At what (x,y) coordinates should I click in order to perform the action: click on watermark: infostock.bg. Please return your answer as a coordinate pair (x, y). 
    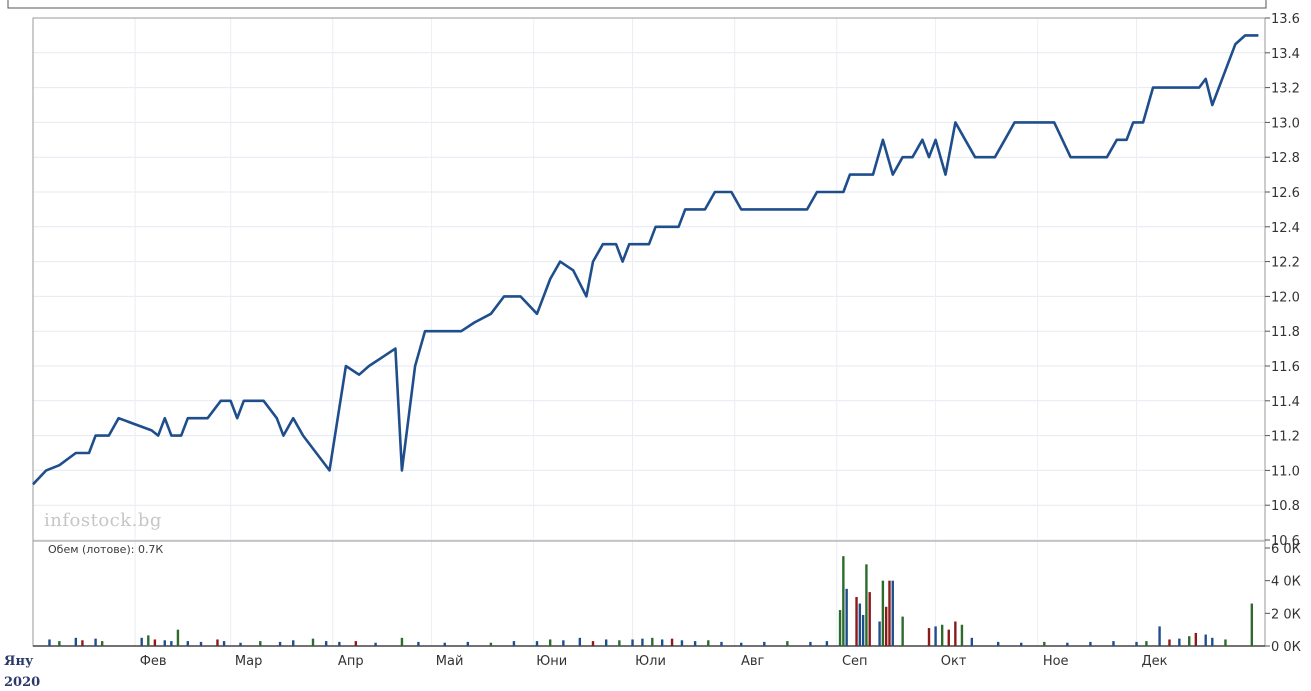
    Looking at the image, I should click on (103, 520).